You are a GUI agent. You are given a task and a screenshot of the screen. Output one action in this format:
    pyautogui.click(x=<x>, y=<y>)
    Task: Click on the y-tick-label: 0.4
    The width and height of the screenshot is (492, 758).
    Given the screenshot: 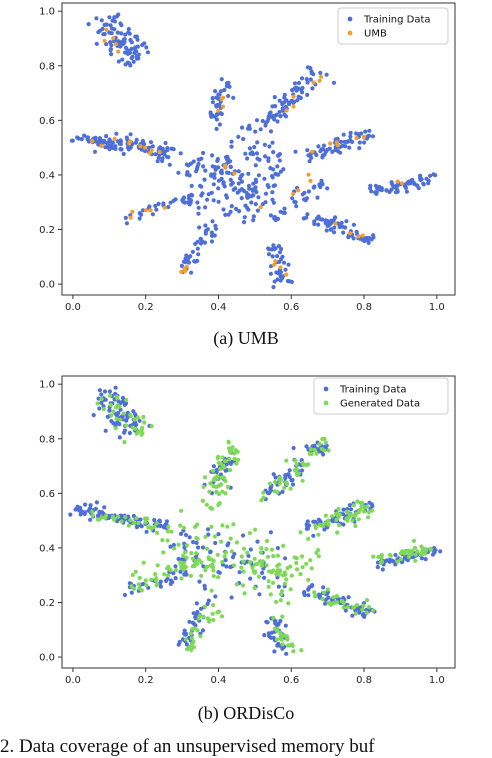 What is the action you would take?
    pyautogui.click(x=47, y=175)
    